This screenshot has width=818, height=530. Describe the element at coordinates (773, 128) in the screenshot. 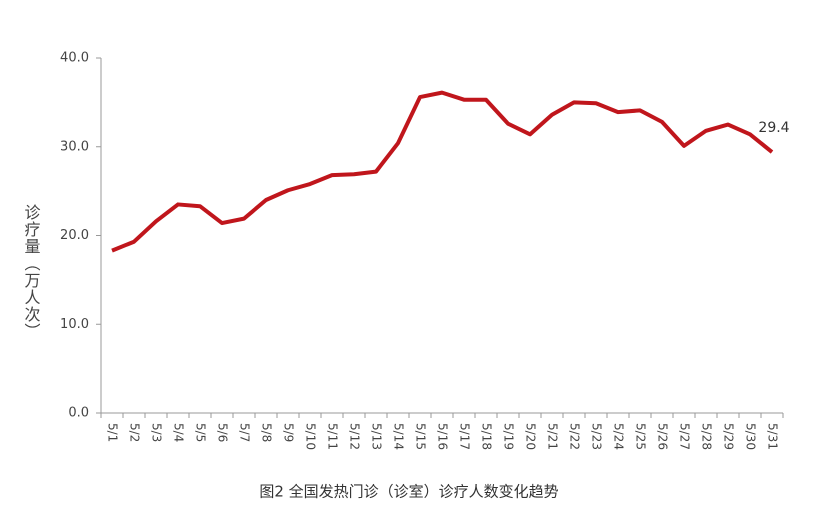

I see `data-label: 29.4` at that location.